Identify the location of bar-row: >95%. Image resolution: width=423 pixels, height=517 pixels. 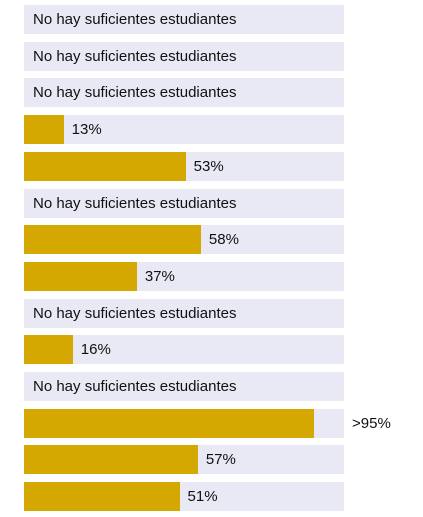
(207, 423).